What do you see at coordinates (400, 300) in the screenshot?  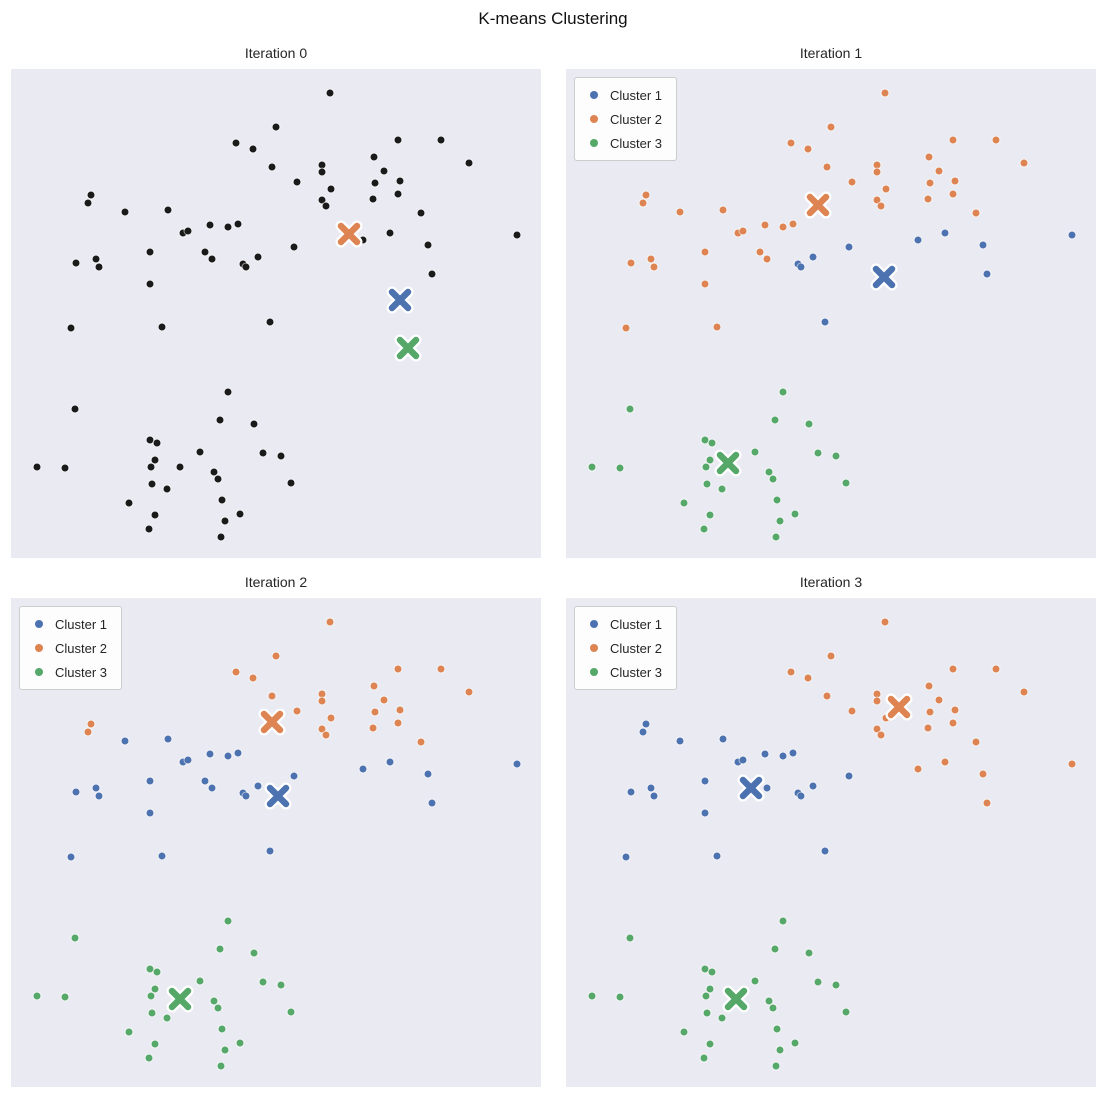 I see `centroid-cluster1-icon` at bounding box center [400, 300].